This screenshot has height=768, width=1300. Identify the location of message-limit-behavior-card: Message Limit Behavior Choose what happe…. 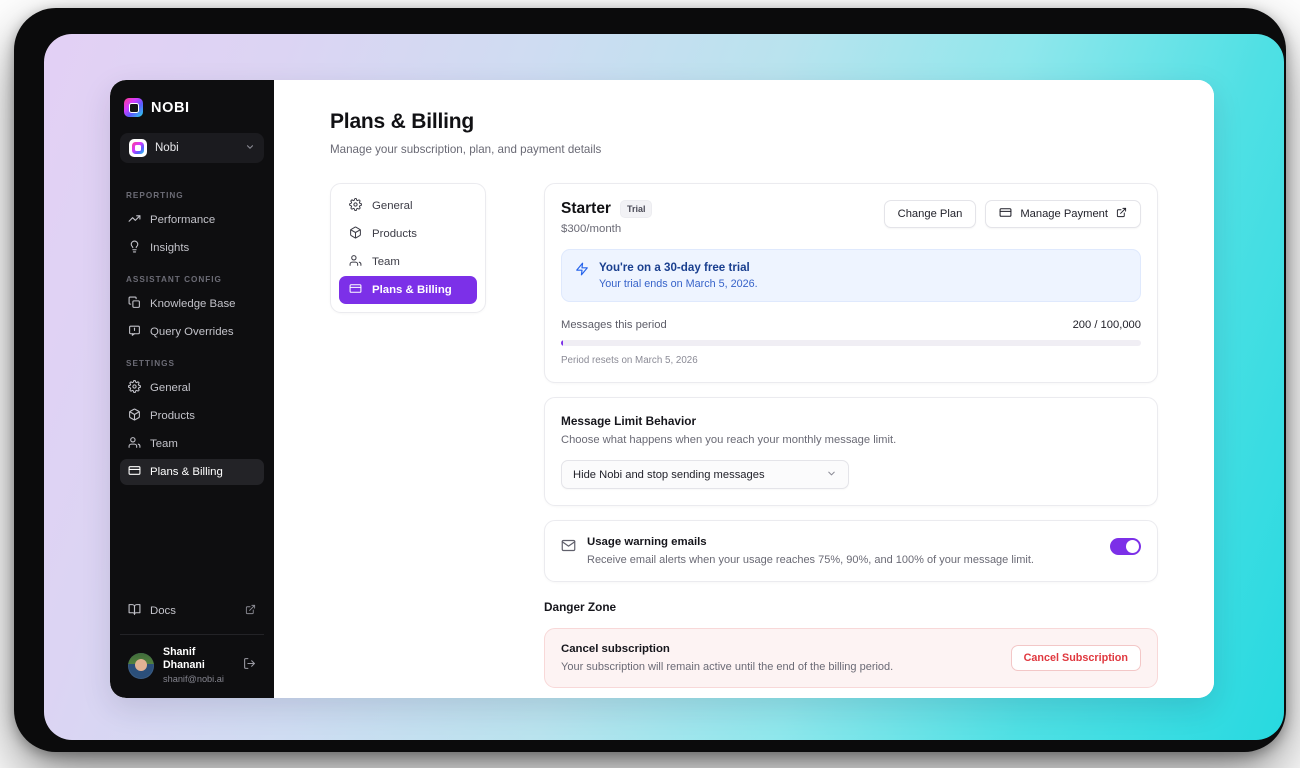
(851, 451).